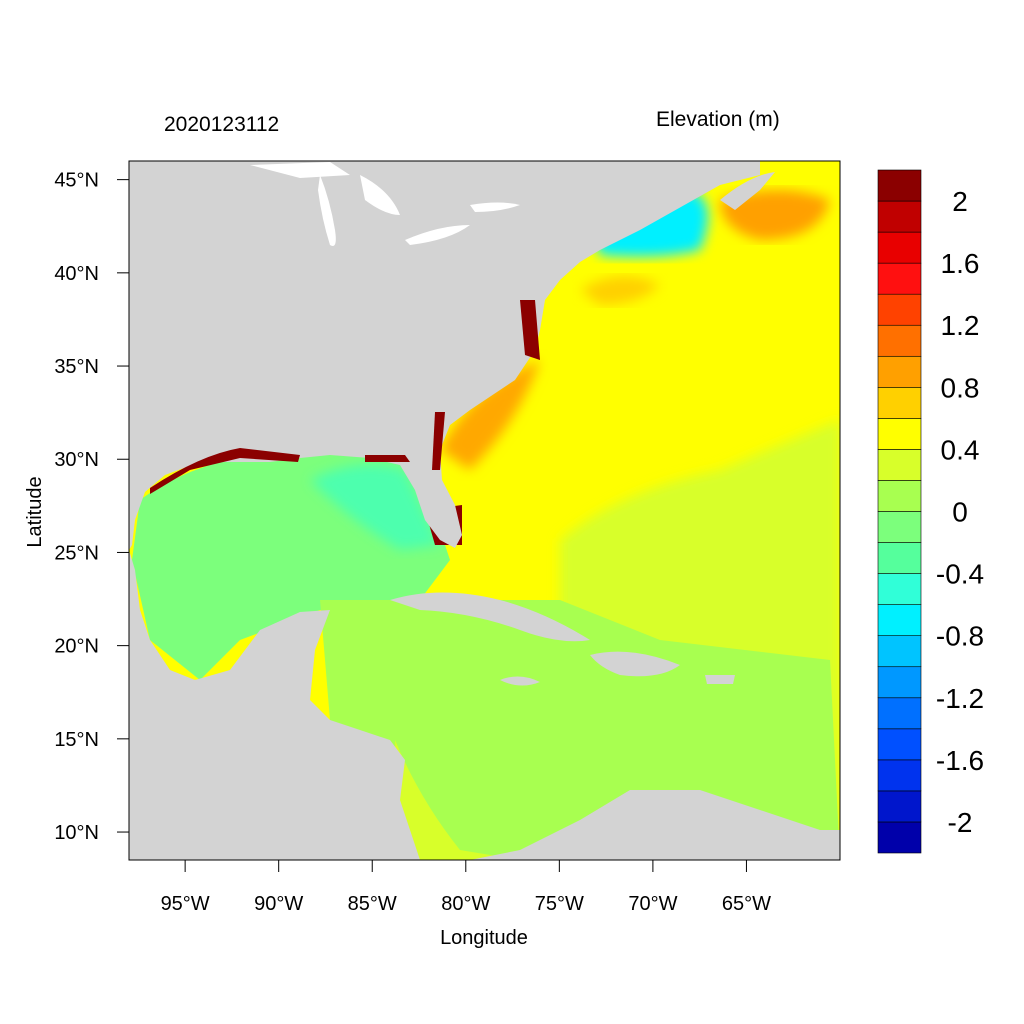 Image resolution: width=1024 pixels, height=1024 pixels. What do you see at coordinates (747, 191) in the screenshot?
I see `nova-scotia-land` at bounding box center [747, 191].